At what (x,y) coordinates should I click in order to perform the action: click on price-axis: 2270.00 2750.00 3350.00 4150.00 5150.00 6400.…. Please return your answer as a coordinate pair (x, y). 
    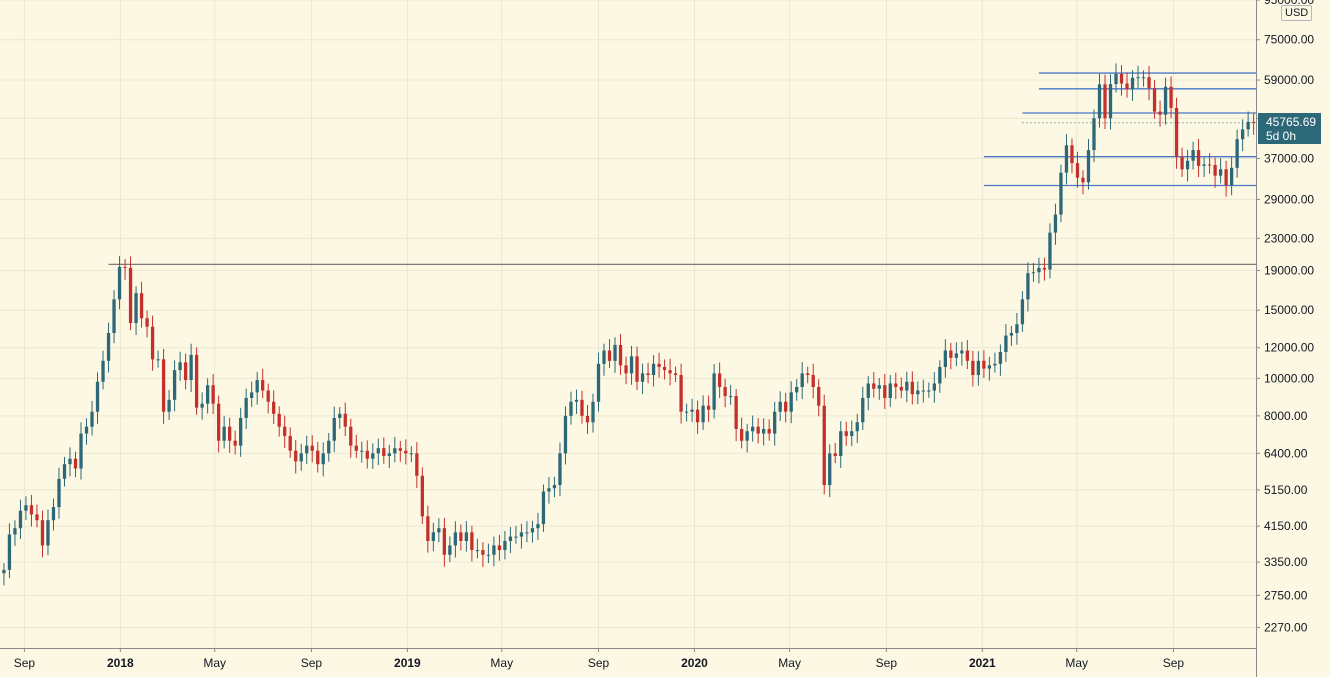
    Looking at the image, I should click on (1285, 317).